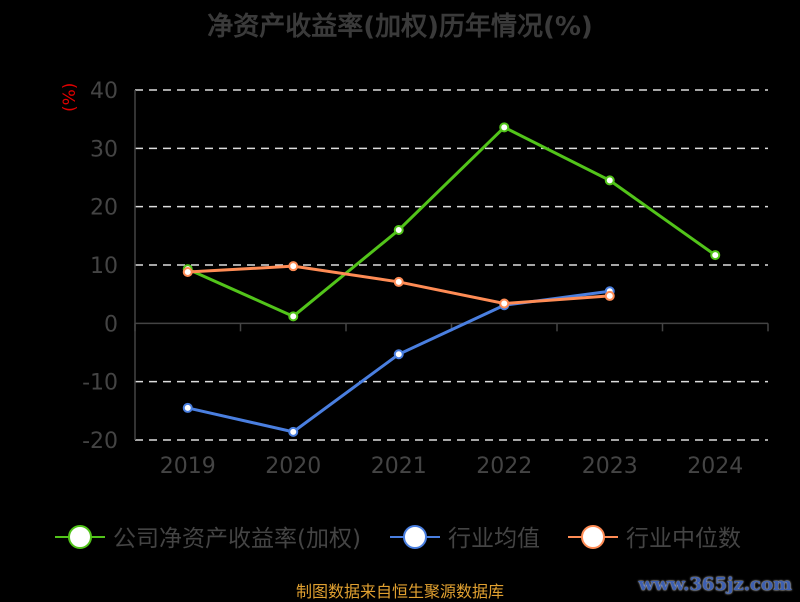 The height and width of the screenshot is (602, 800). I want to click on y-tick-label: 0, so click(111, 324).